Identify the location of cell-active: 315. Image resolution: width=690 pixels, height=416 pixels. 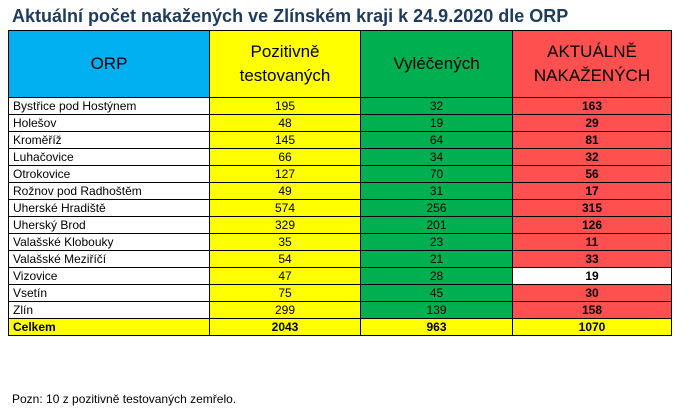
(592, 208).